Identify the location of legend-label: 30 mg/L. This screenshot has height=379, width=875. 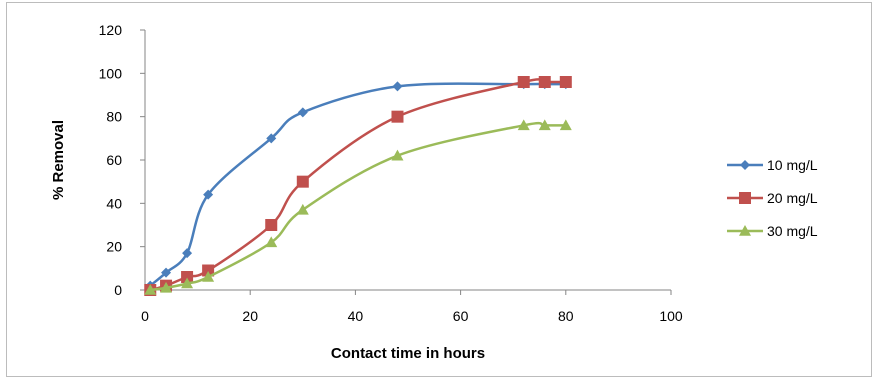
(792, 231).